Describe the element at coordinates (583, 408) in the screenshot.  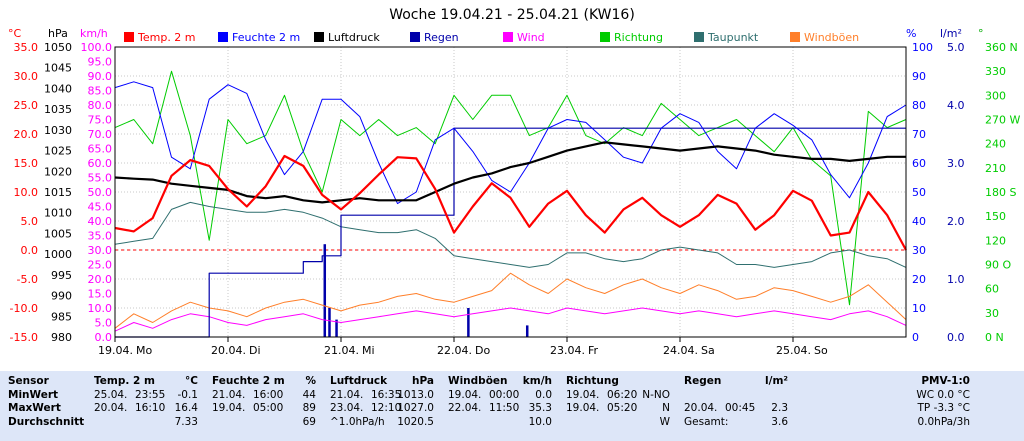
I see `direction-max-date: 19.04.` at that location.